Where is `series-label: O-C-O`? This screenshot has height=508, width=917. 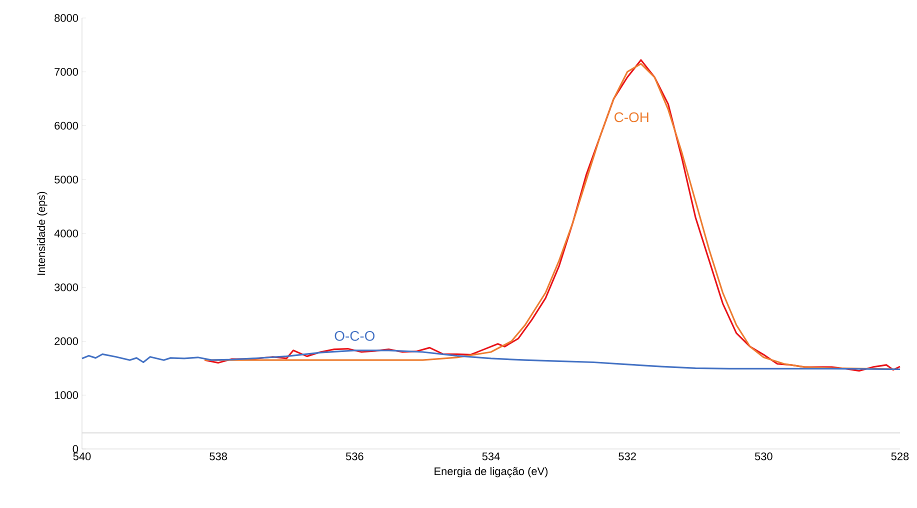 series-label: O-C-O is located at coordinates (354, 335).